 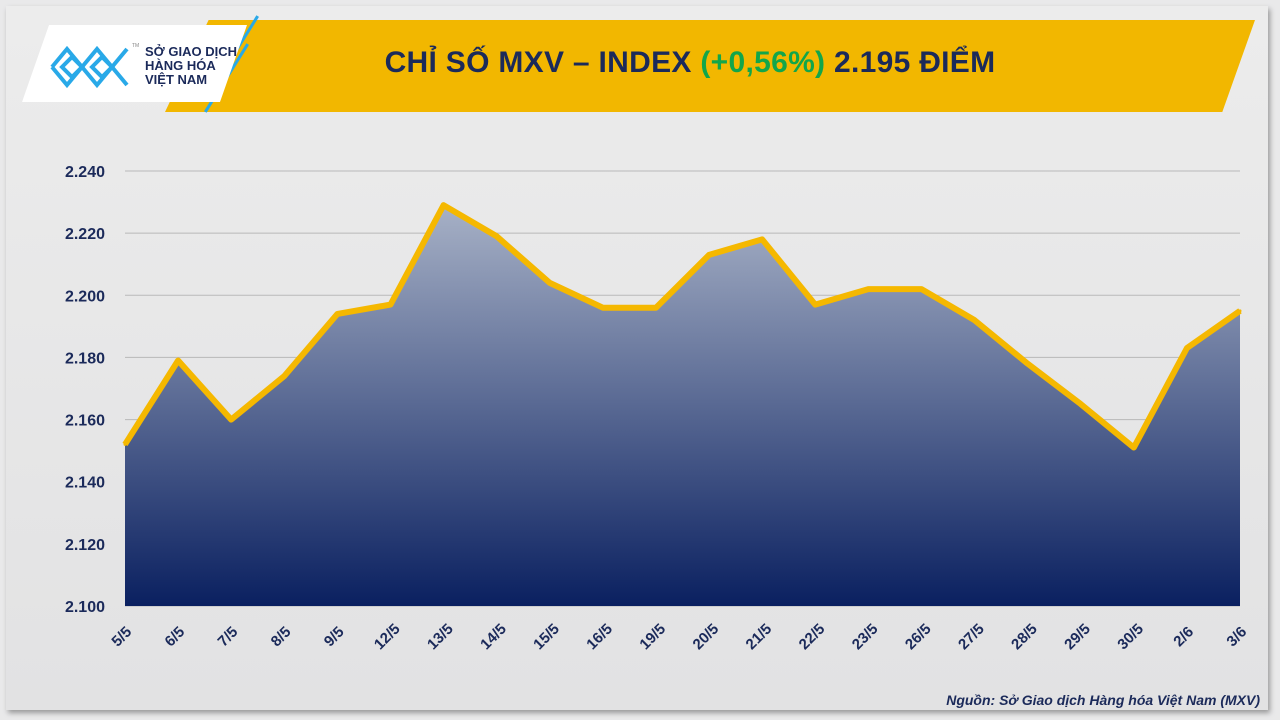 What do you see at coordinates (85, 545) in the screenshot?
I see `y-tick-label: 2.120` at bounding box center [85, 545].